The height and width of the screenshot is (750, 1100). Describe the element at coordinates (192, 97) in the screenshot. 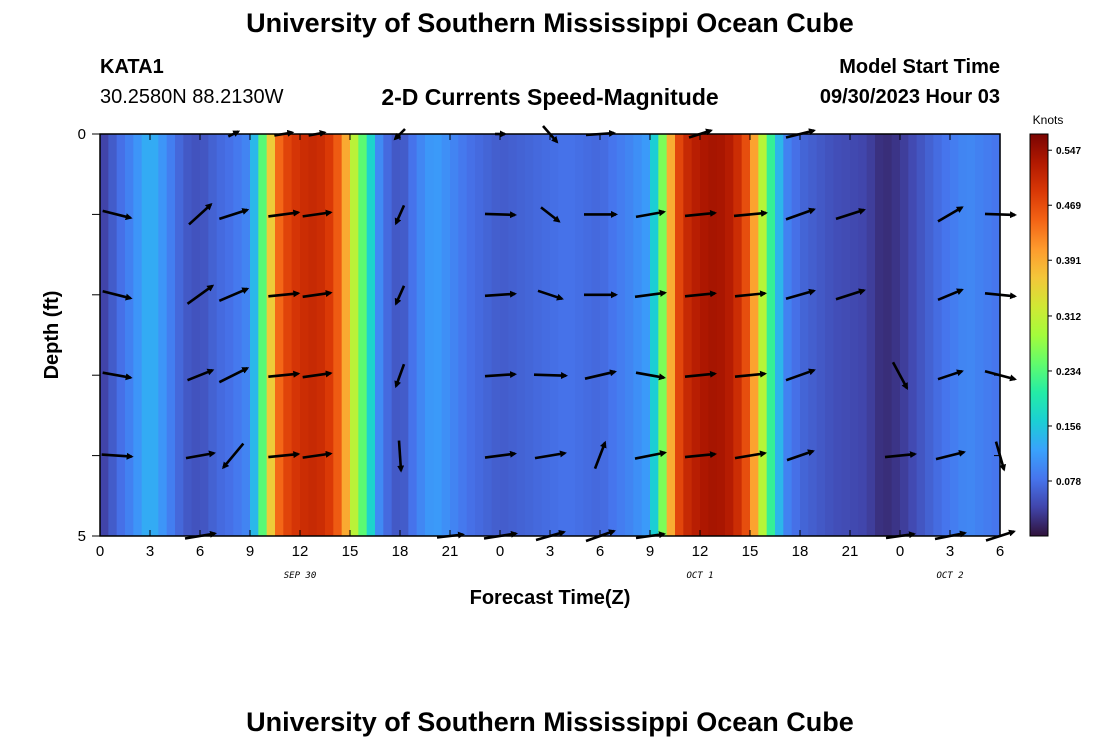

I see `station-coordinates: 30.2580N 88.2130W` at that location.